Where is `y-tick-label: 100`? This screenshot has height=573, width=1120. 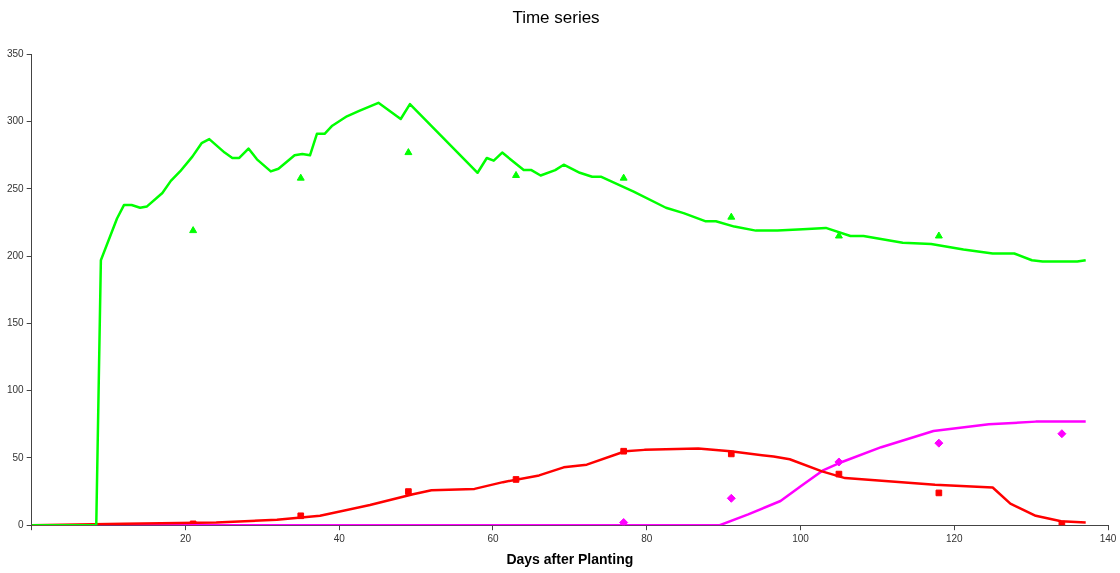
y-tick-label: 100 is located at coordinates (16, 390).